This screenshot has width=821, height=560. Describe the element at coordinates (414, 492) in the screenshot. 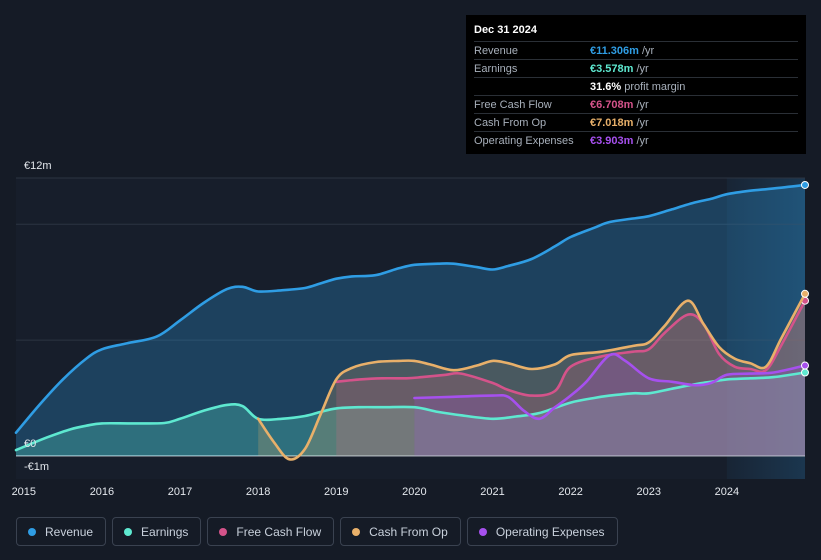

I see `x-tick-label: 2020` at that location.